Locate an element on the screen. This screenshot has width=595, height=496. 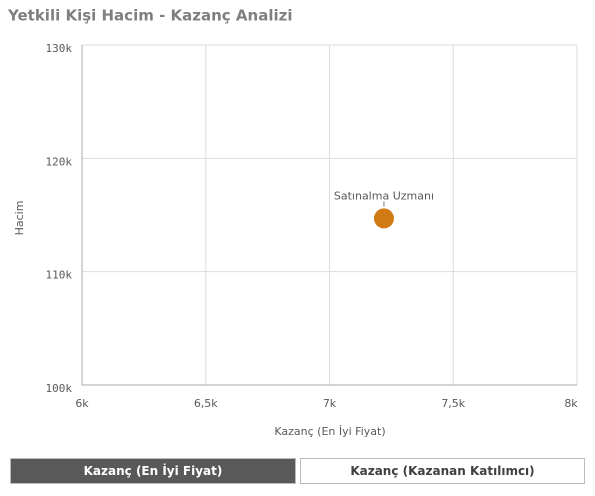
y-tick-label: 130k is located at coordinates (59, 48).